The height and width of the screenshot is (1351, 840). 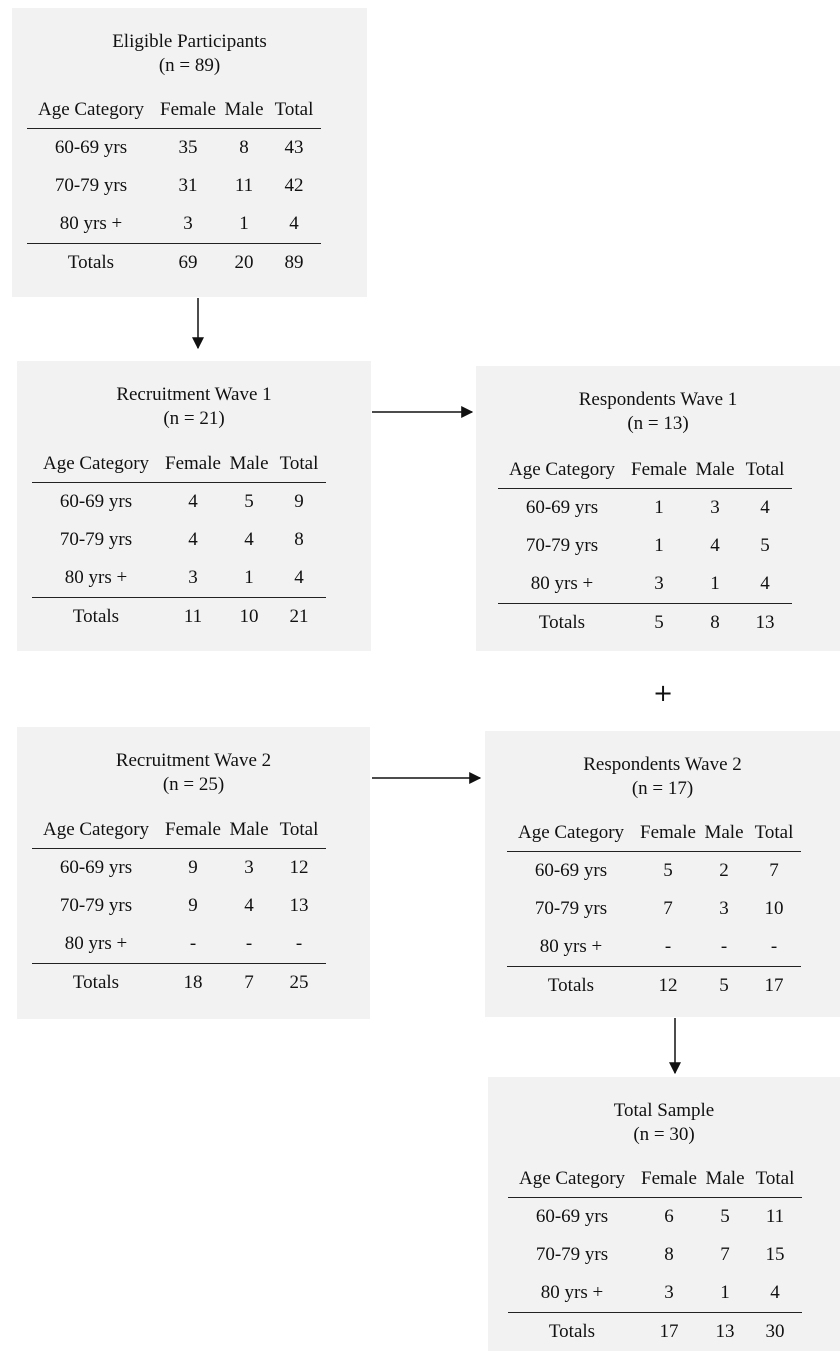 What do you see at coordinates (664, 1134) in the screenshot?
I see `box-count: (n = 30)` at bounding box center [664, 1134].